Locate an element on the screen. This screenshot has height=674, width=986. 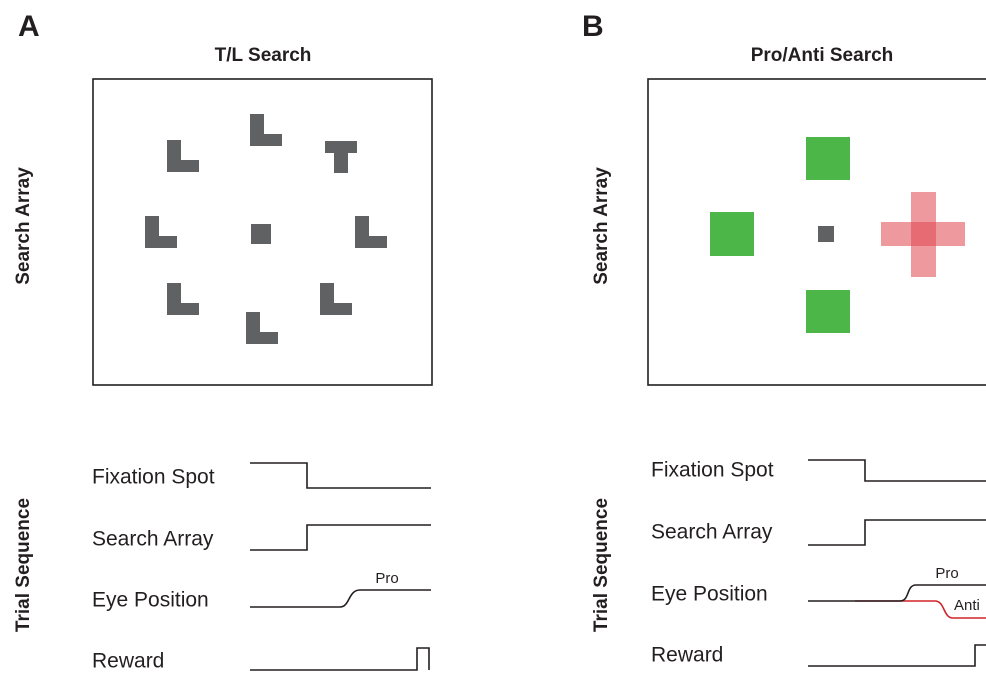
panel-label: B is located at coordinates (593, 26).